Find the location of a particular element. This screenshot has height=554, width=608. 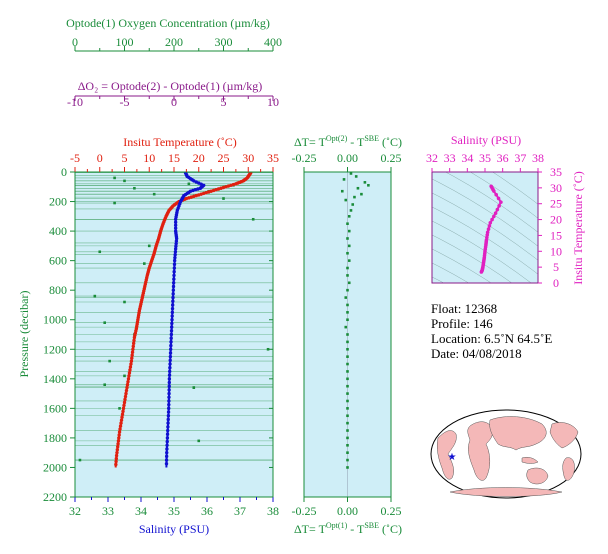

ts-temperature-tick-label: 5 is located at coordinates (556, 267).